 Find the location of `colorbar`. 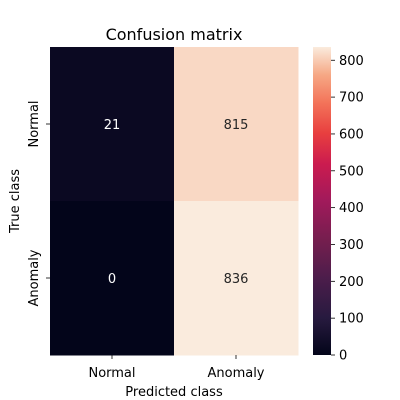

colorbar is located at coordinates (322, 201).